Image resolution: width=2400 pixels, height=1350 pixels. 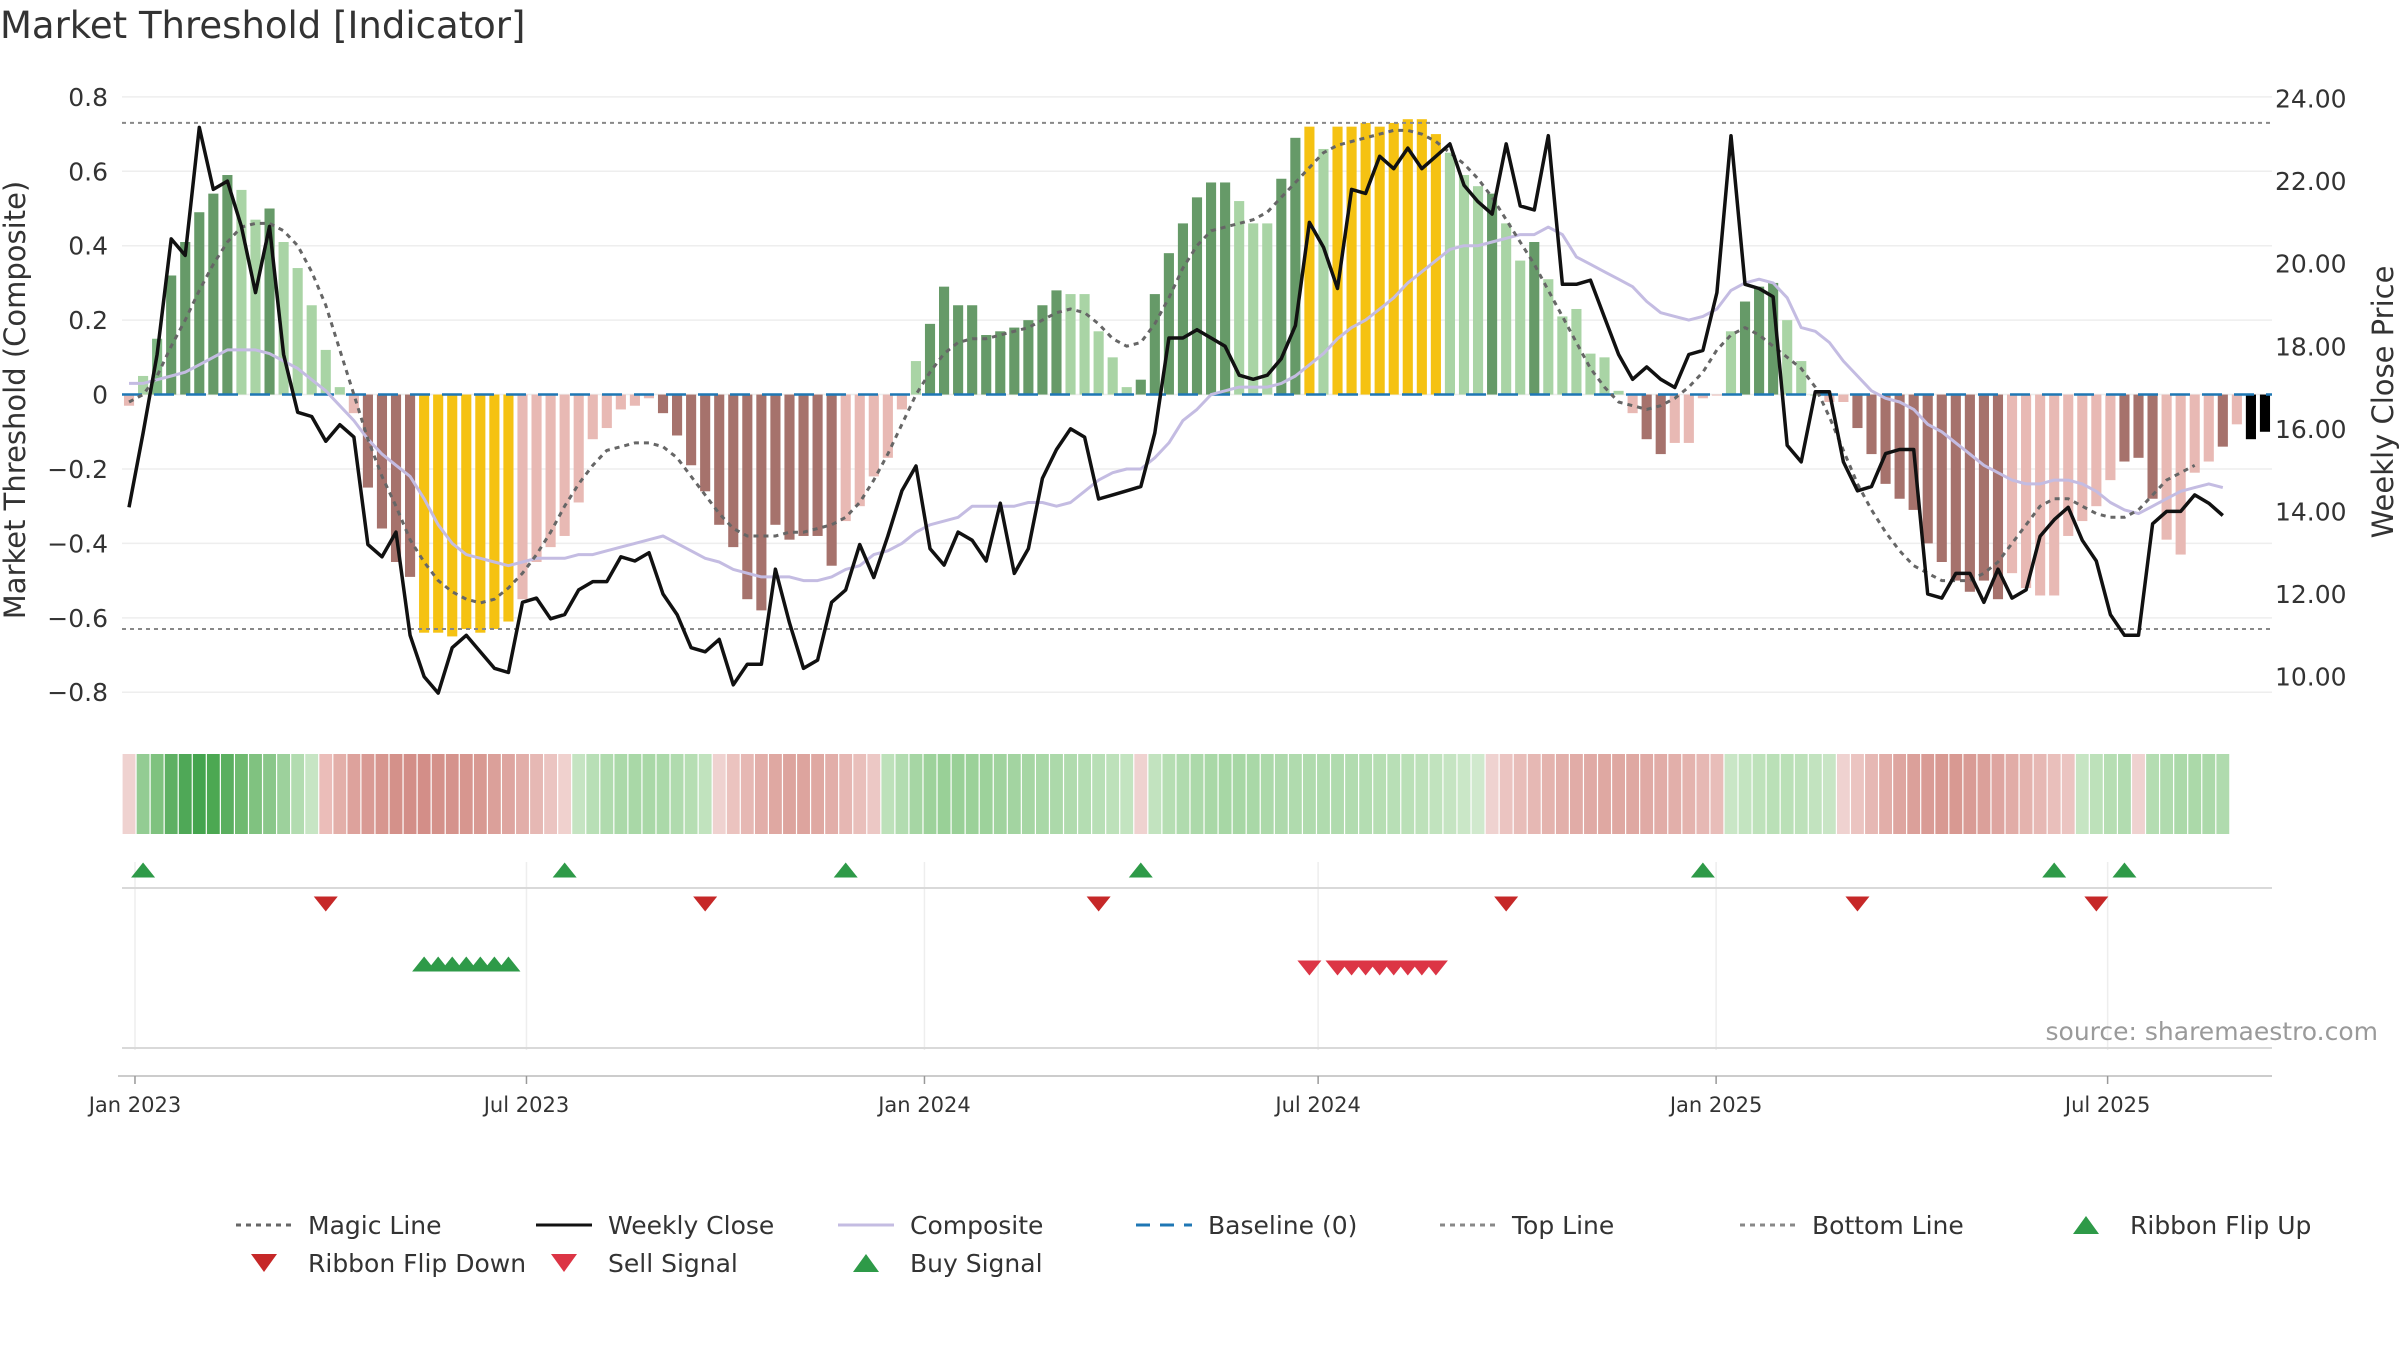 I want to click on left-tick-label: 0.4, so click(x=88, y=246).